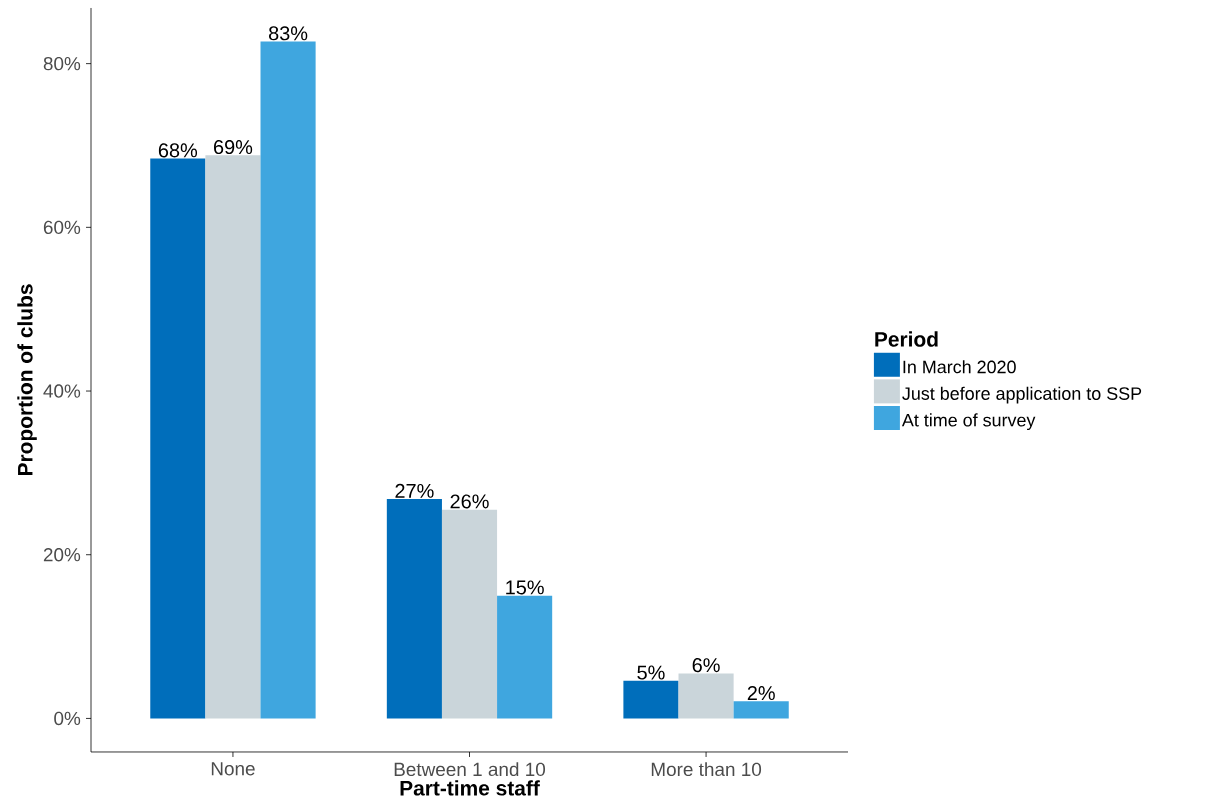  What do you see at coordinates (525, 587) in the screenshot?
I see `data-label: 15%` at bounding box center [525, 587].